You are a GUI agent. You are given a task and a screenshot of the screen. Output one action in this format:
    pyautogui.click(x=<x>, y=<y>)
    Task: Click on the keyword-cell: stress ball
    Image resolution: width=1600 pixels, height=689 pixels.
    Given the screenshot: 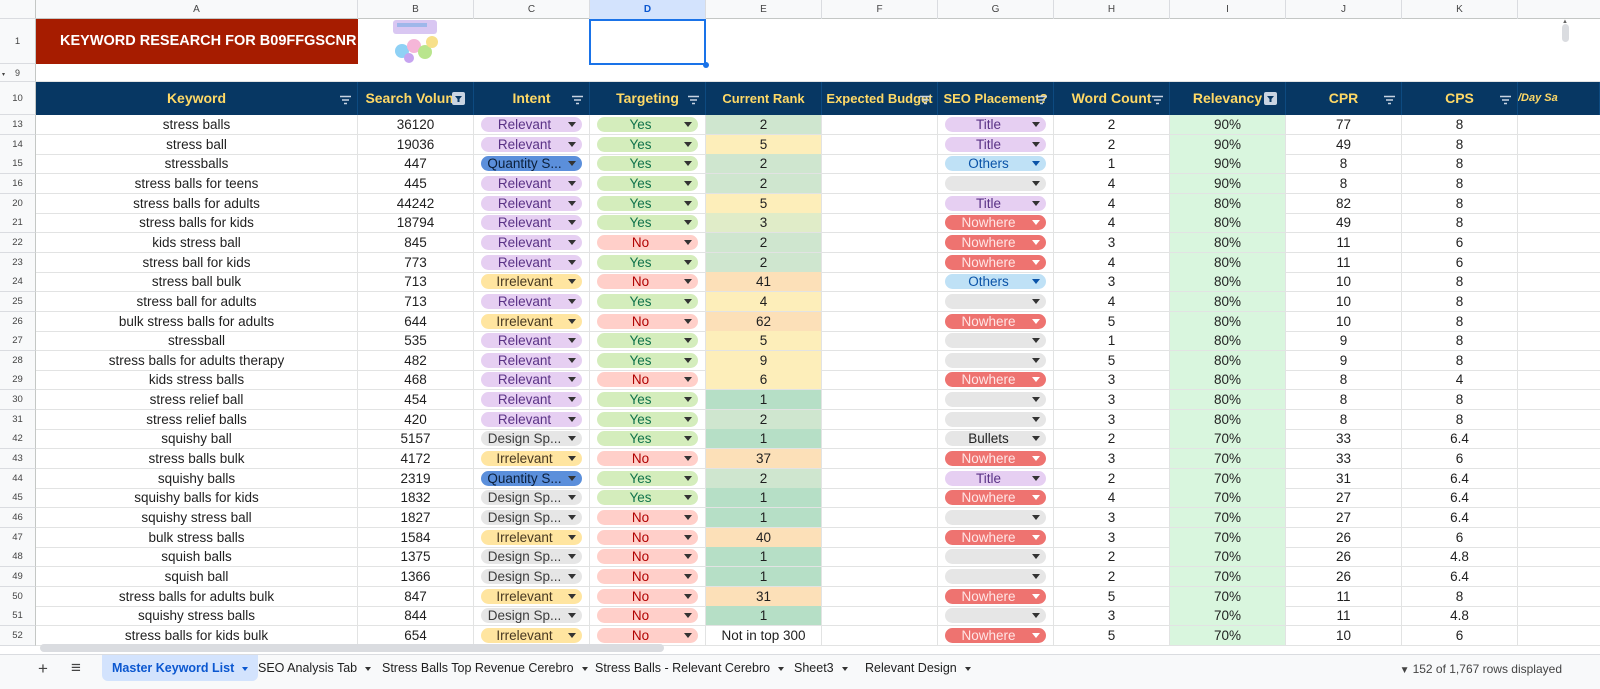 What is the action you would take?
    pyautogui.click(x=197, y=144)
    